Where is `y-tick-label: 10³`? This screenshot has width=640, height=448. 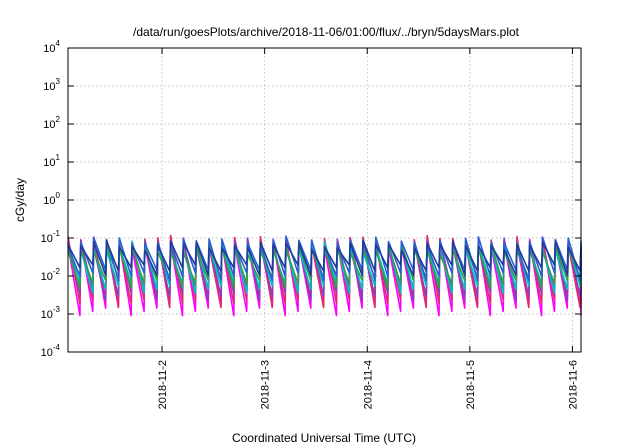
y-tick-label: 10³ is located at coordinates (51, 85).